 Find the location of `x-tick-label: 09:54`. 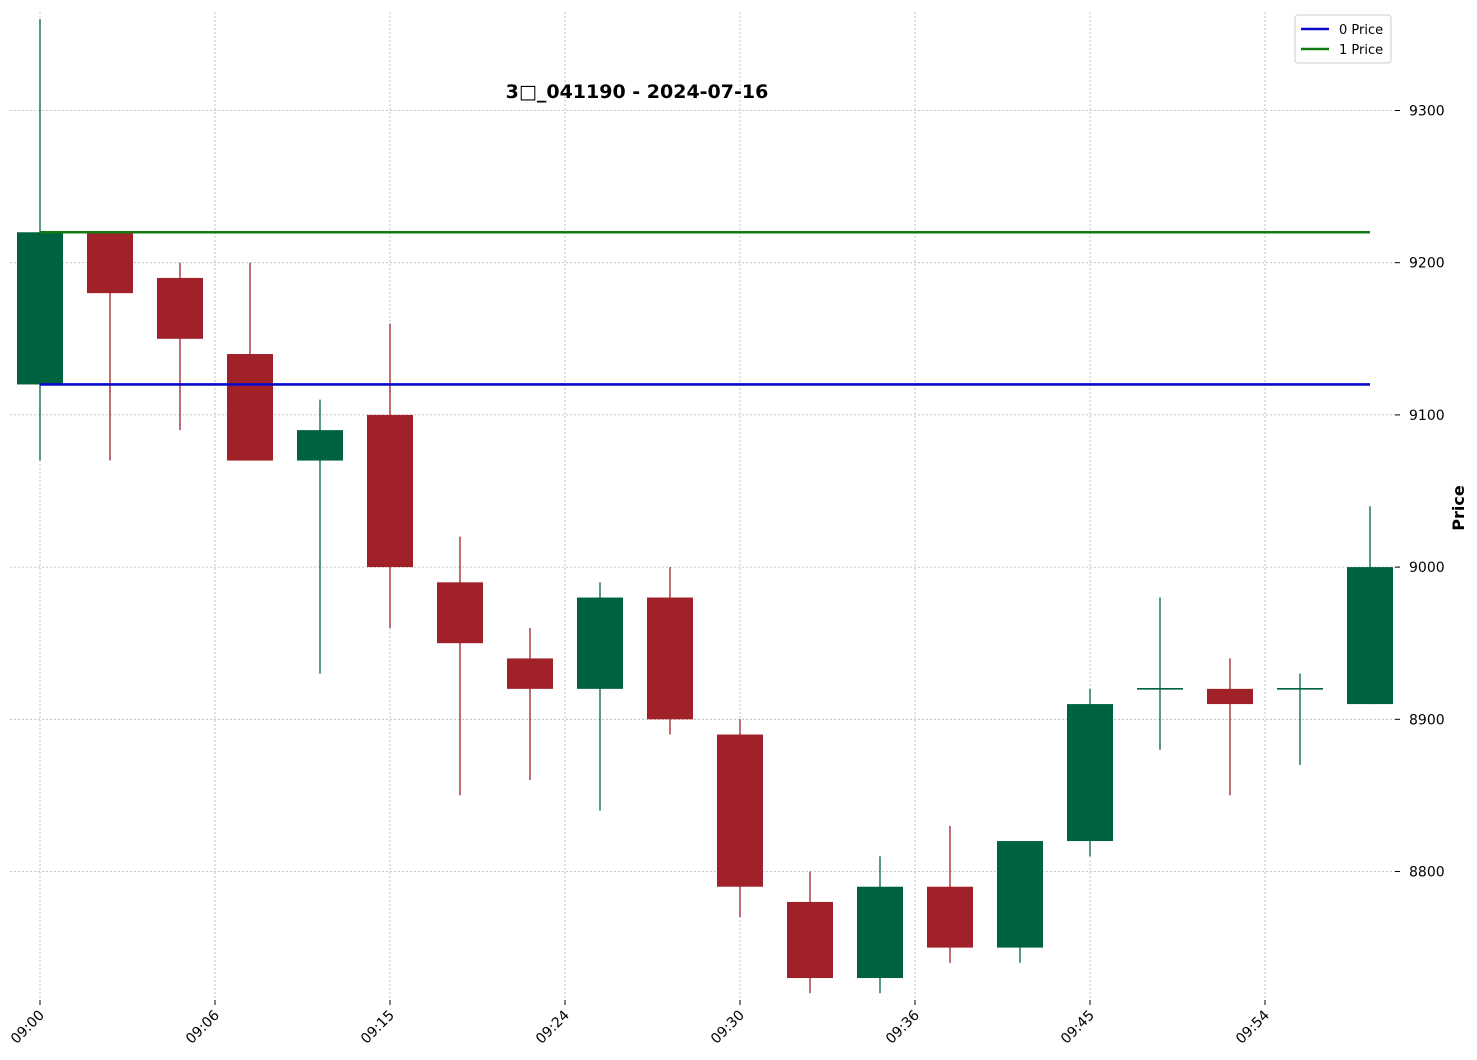

x-tick-label: 09:54 is located at coordinates (1253, 1027).